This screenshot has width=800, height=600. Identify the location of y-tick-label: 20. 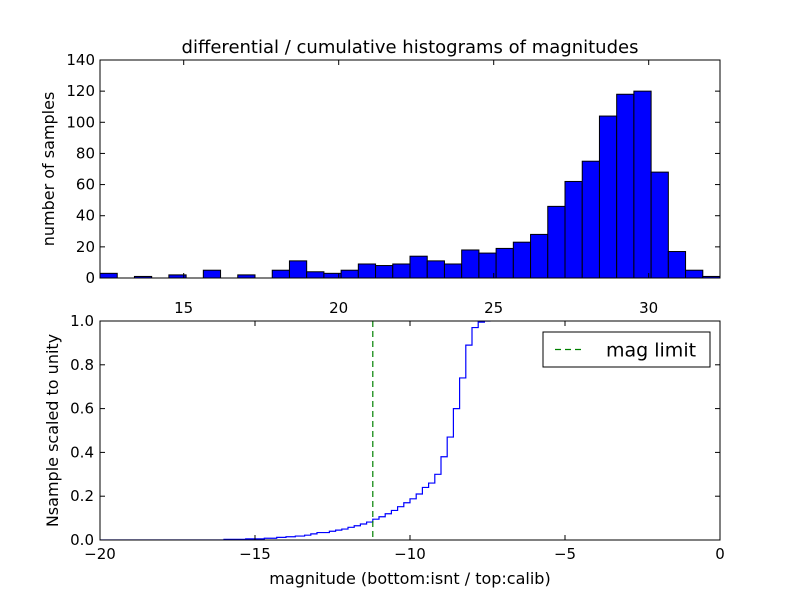
(85, 247).